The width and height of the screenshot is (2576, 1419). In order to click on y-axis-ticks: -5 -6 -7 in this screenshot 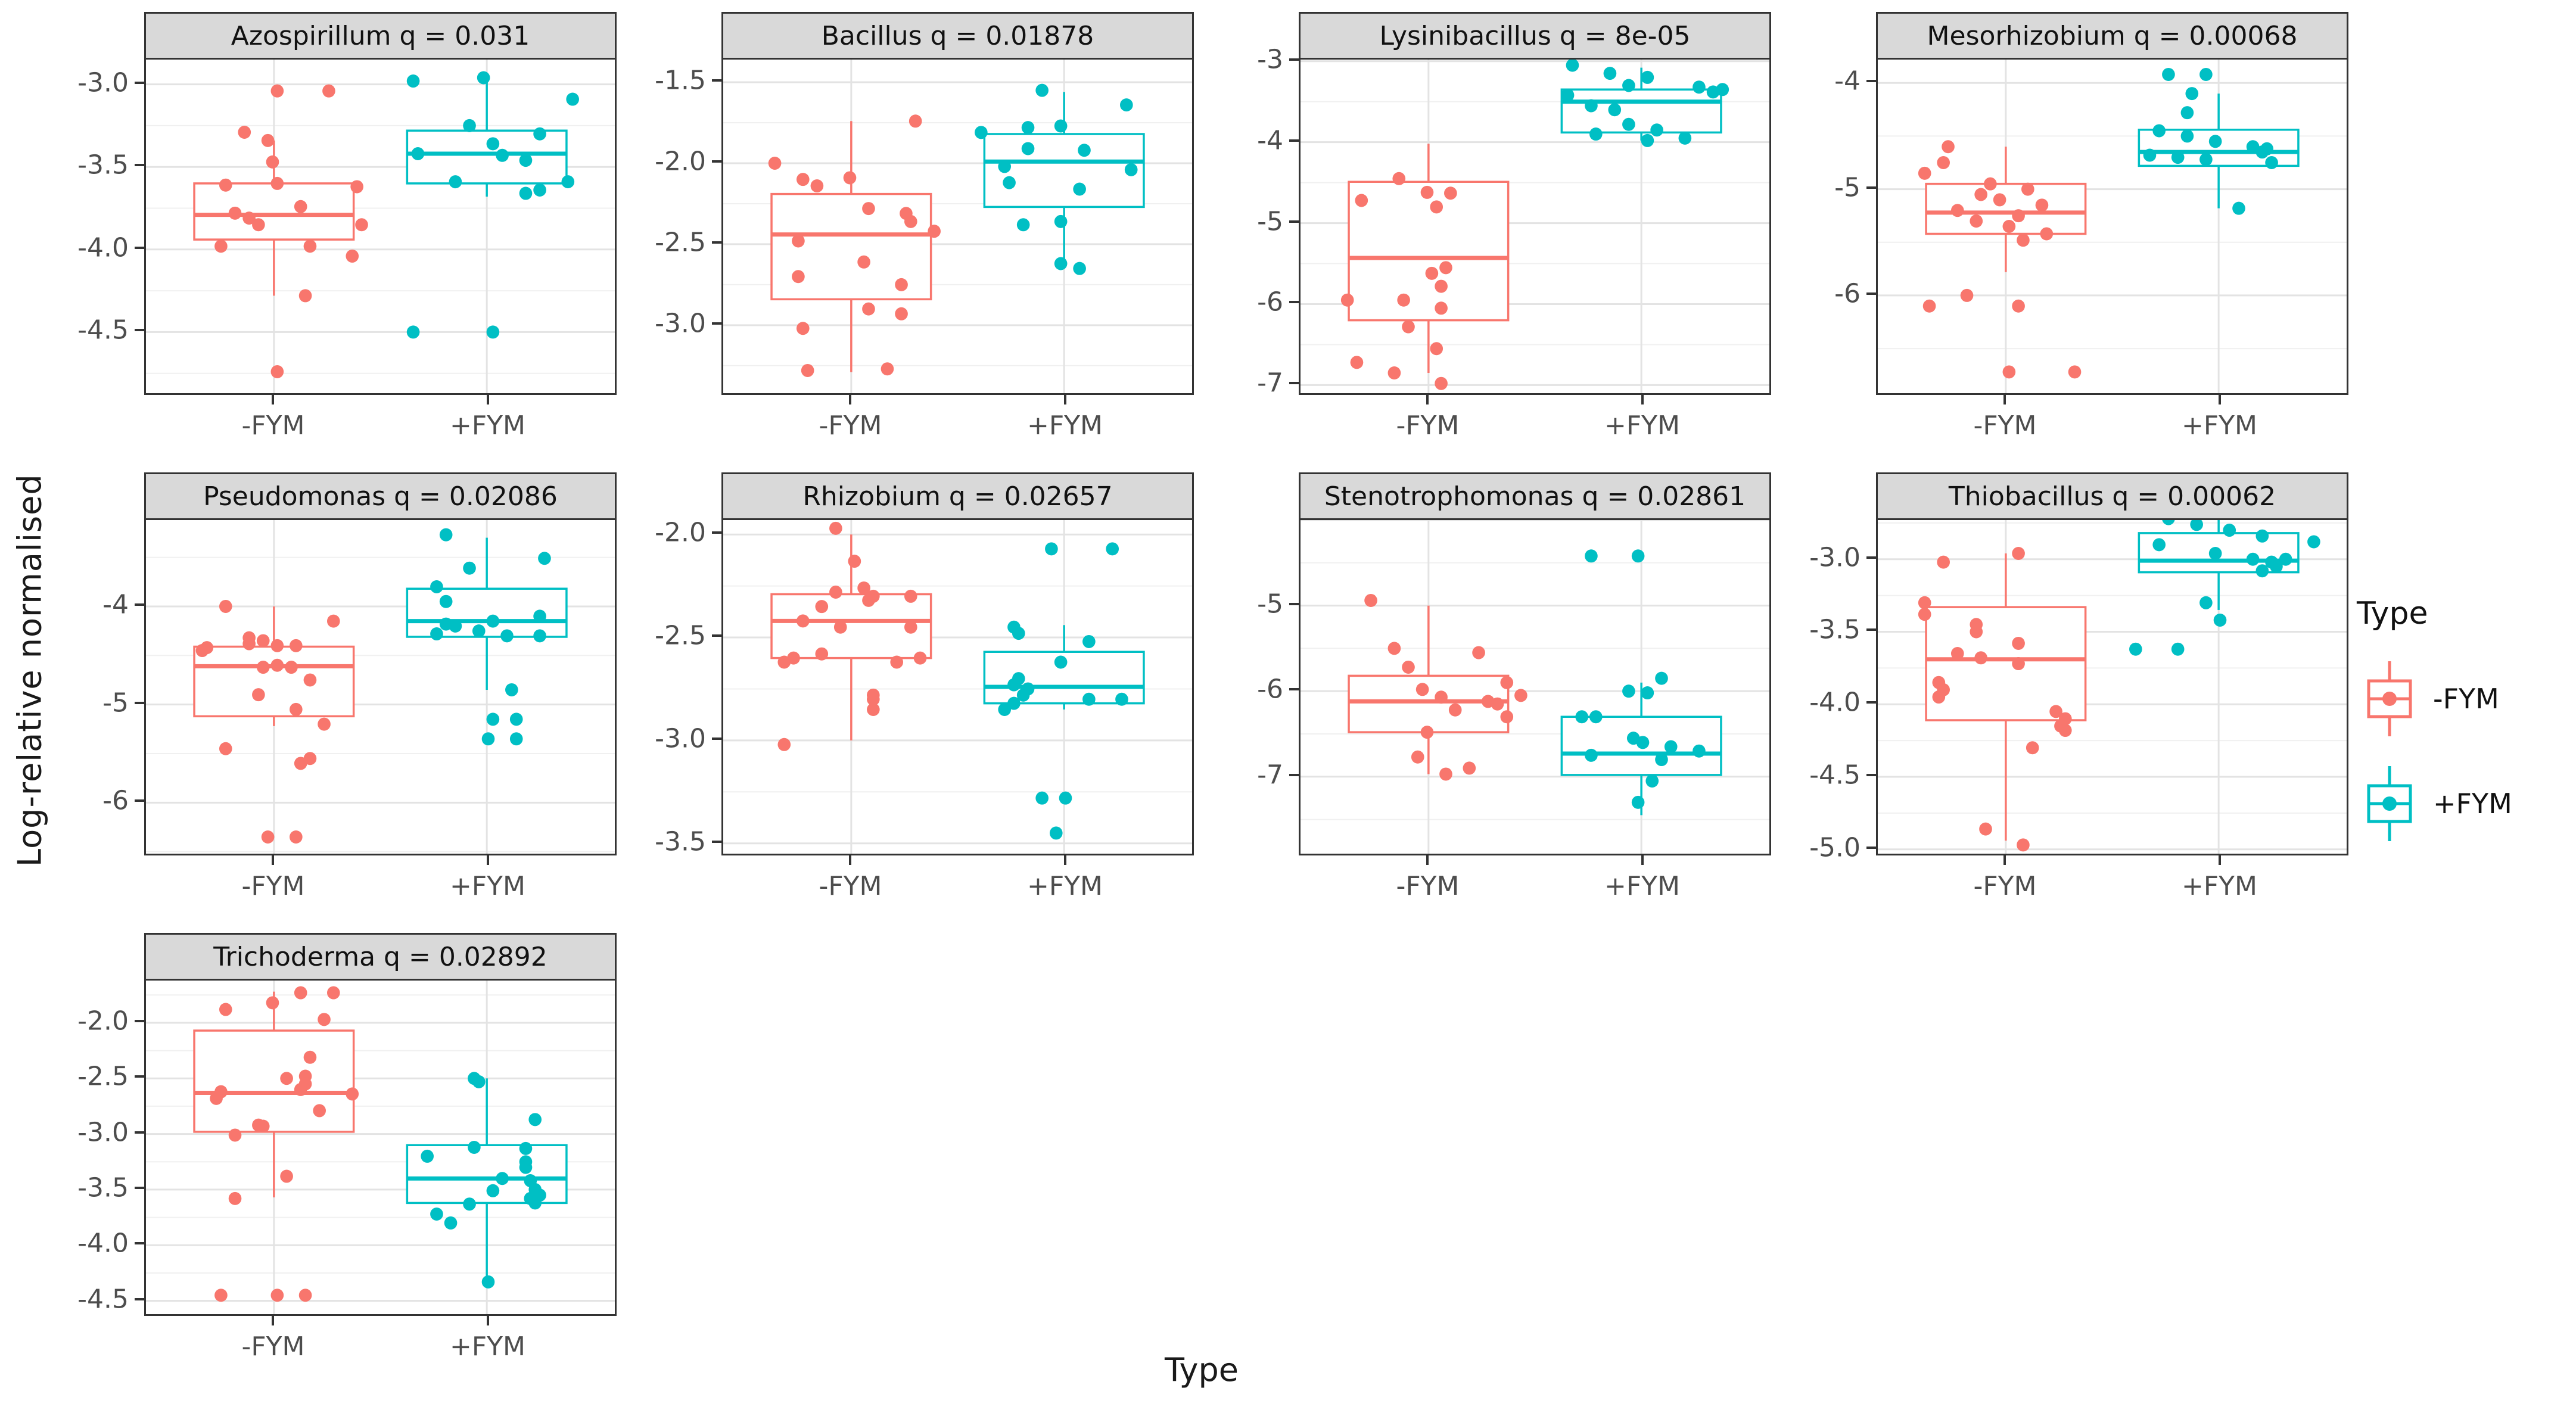, I will do `click(1254, 686)`.